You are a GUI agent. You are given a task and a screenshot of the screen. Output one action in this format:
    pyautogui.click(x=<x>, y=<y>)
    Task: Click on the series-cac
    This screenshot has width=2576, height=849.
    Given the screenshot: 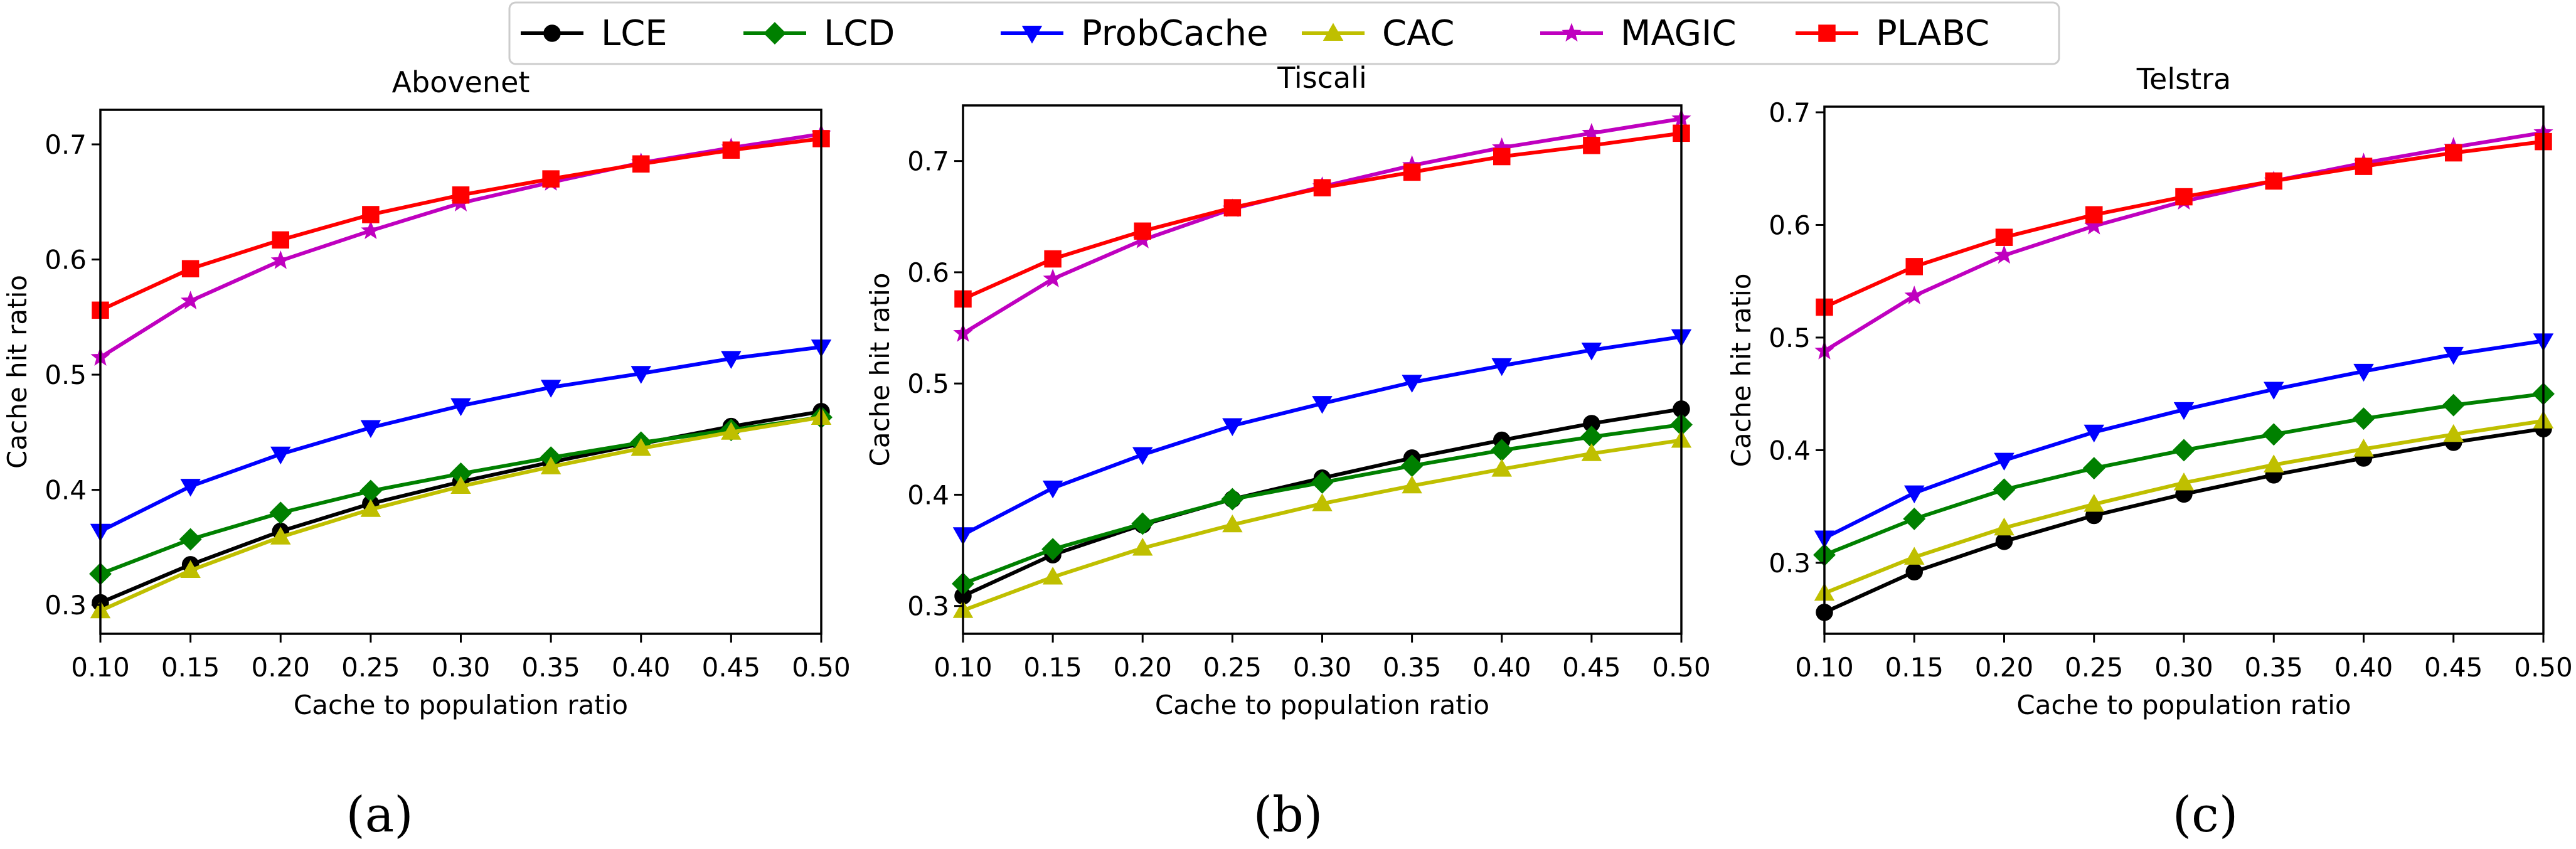 What is the action you would take?
    pyautogui.click(x=461, y=513)
    